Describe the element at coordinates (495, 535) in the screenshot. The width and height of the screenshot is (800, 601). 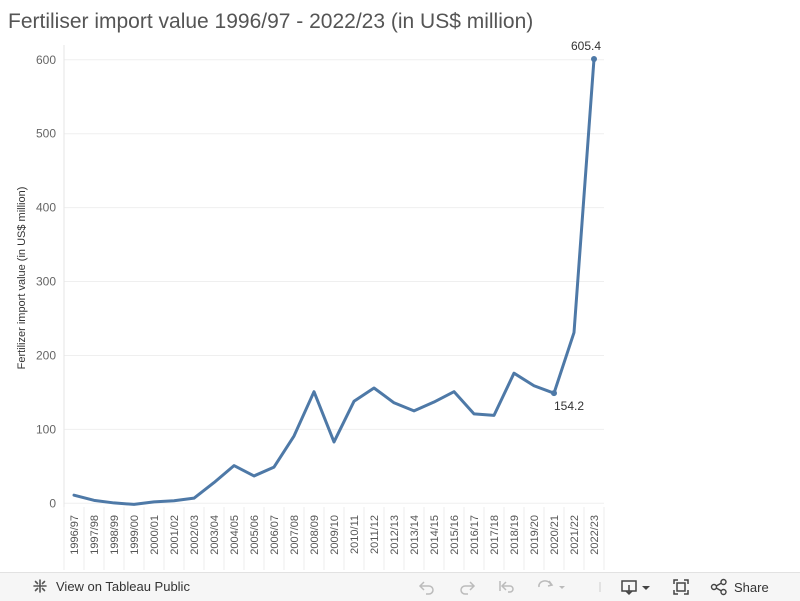
I see `x-tick-label: 2017/18` at that location.